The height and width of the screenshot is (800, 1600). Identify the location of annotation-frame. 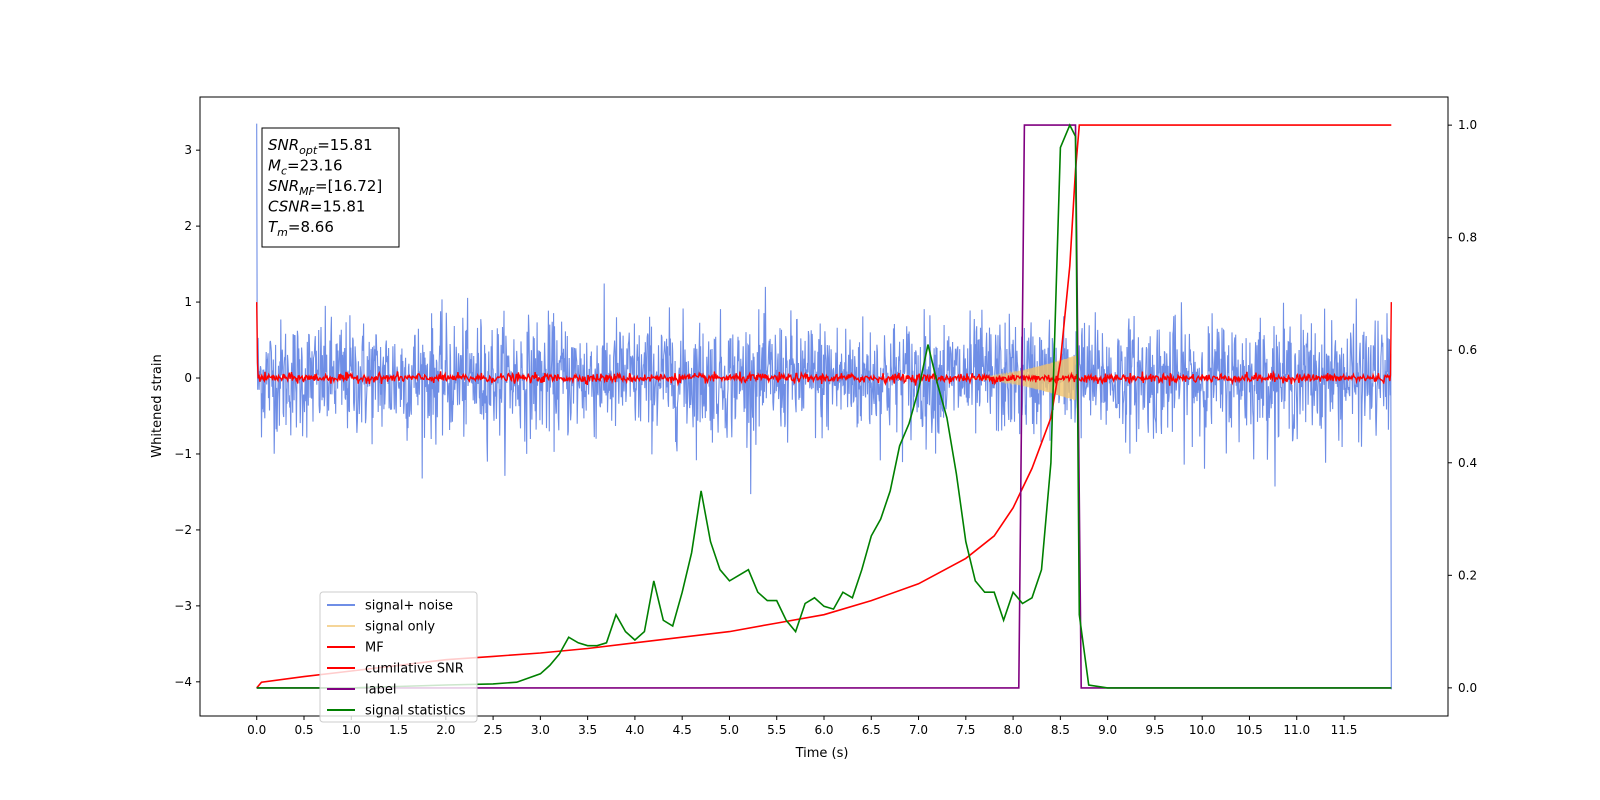
(330, 187).